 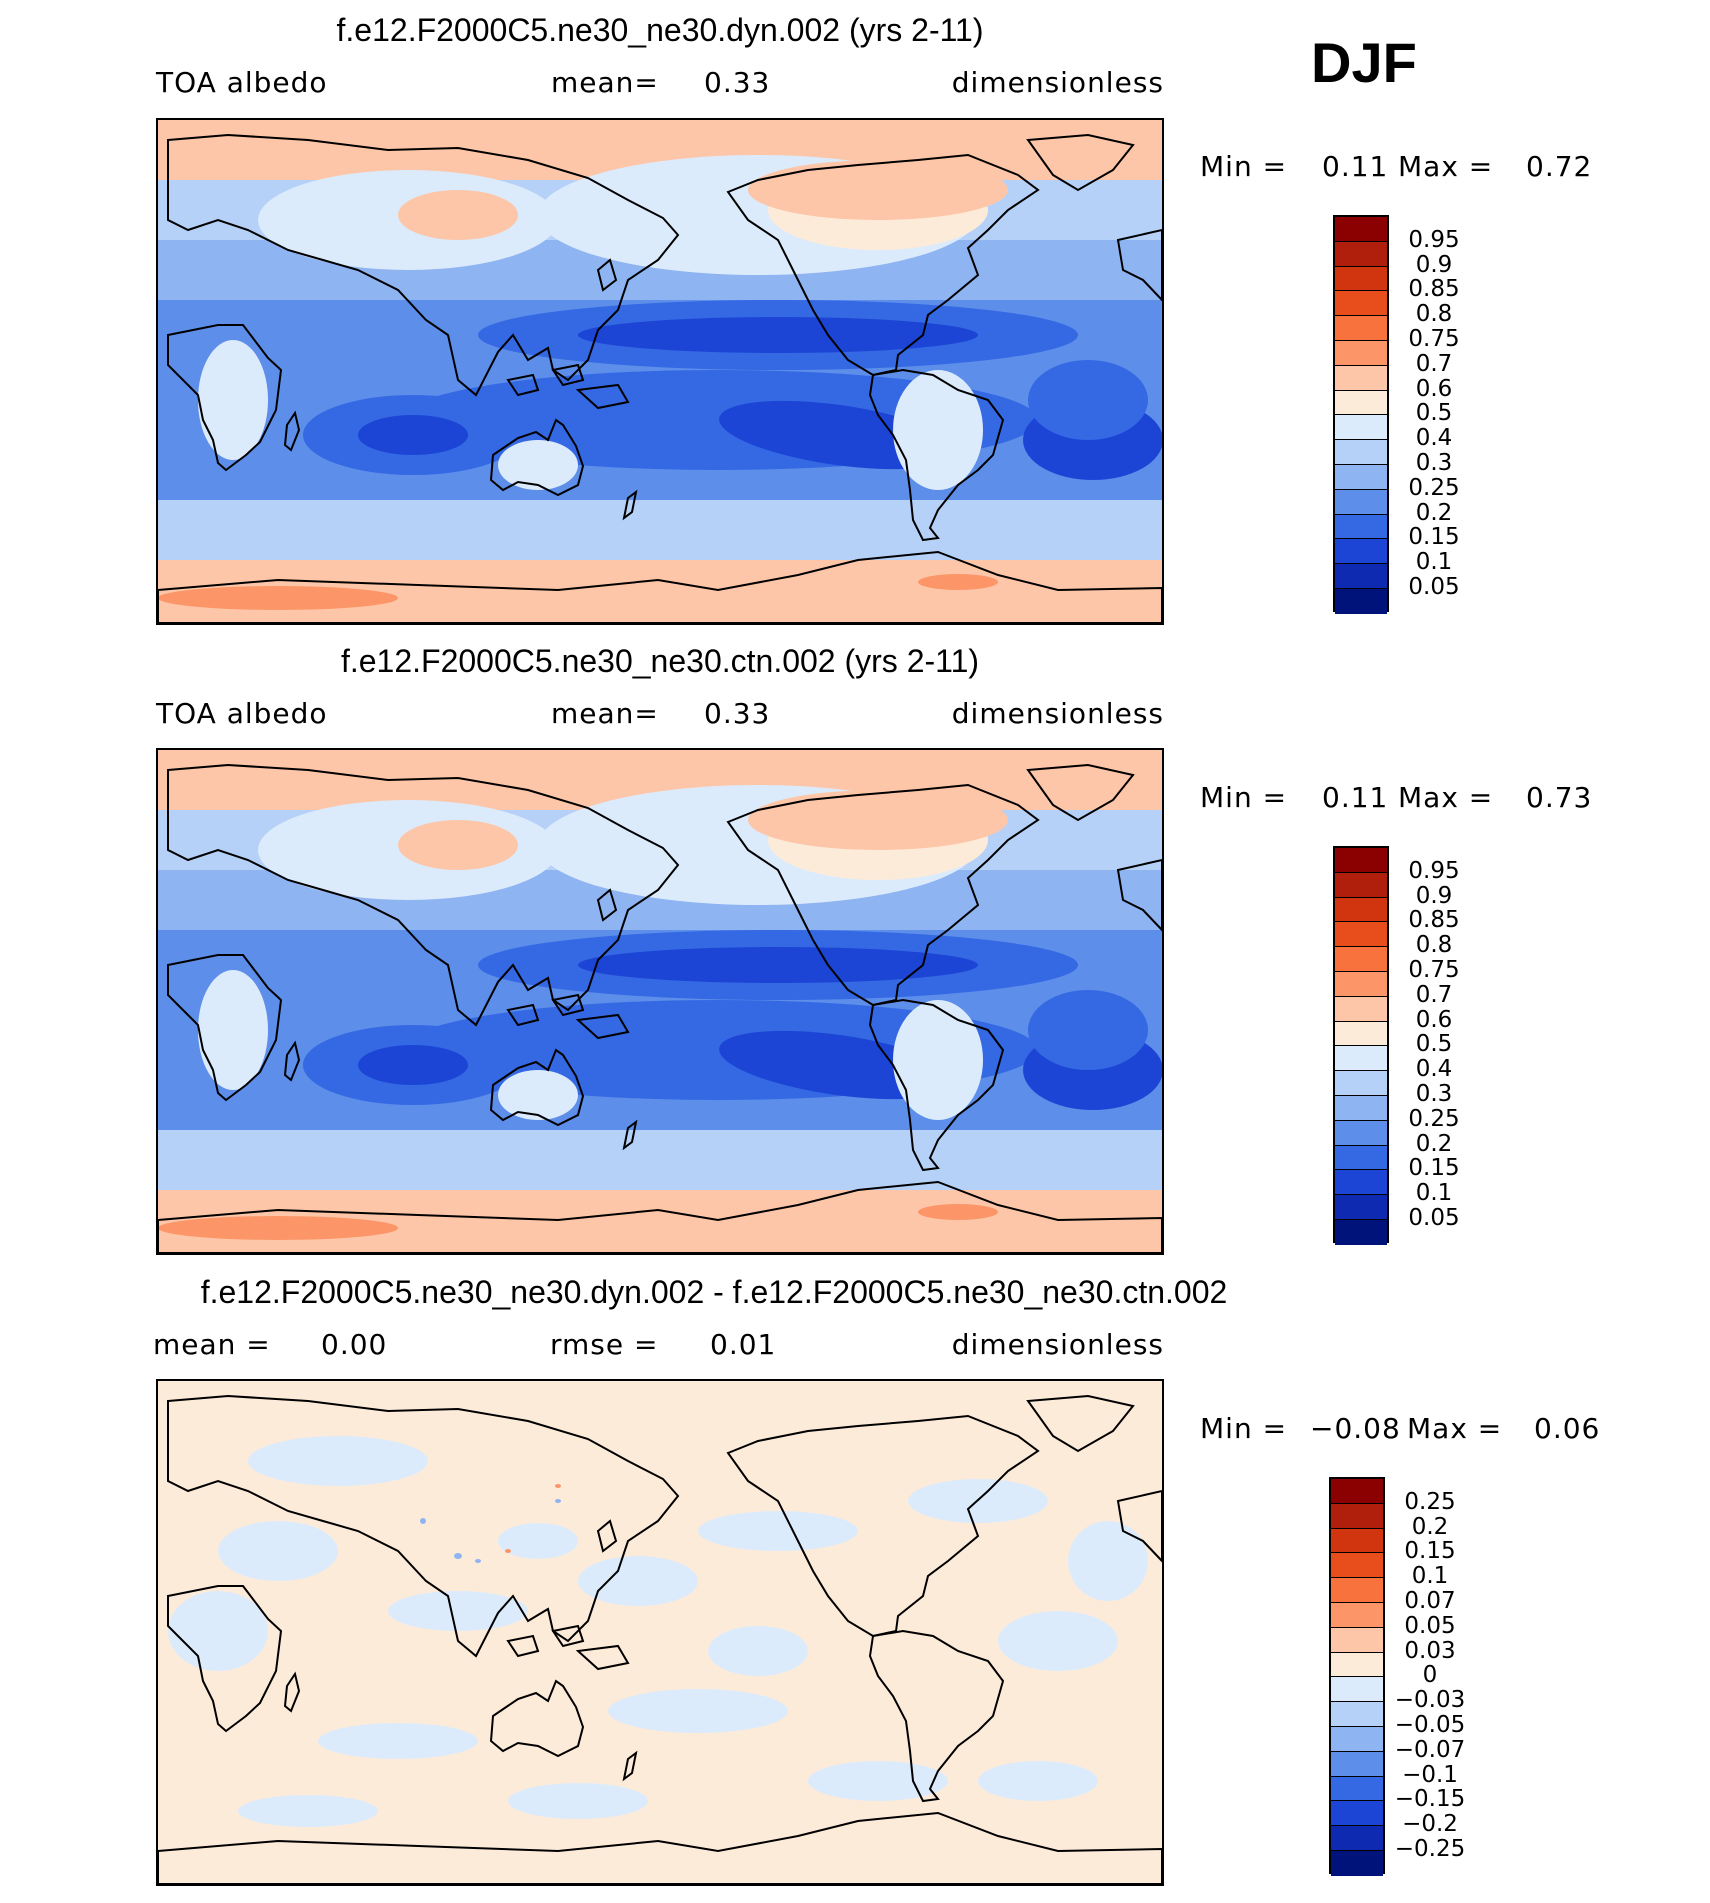 I want to click on colorbar-tick-label: −0.1, so click(x=1430, y=1774).